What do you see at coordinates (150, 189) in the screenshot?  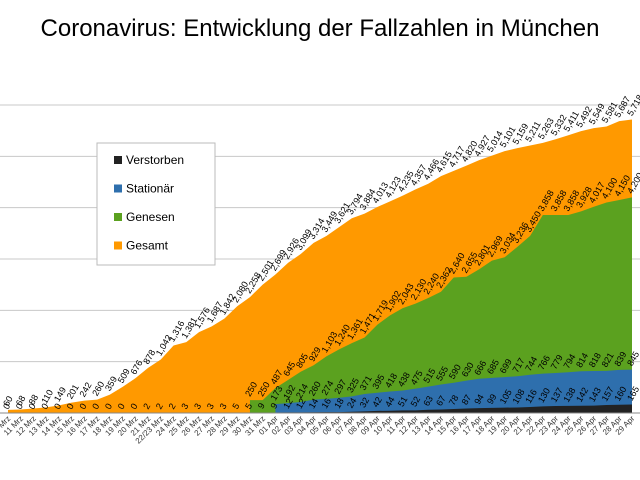 I see `legend-label: Stationär` at bounding box center [150, 189].